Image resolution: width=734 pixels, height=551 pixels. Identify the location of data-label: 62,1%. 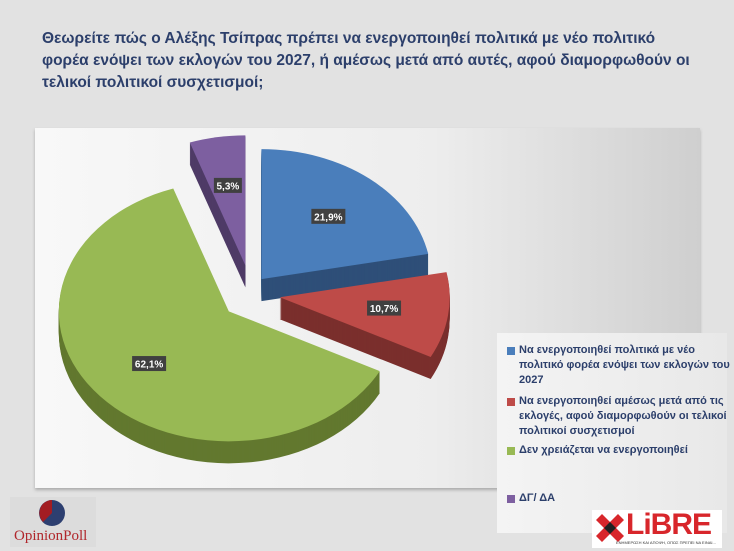
(149, 365).